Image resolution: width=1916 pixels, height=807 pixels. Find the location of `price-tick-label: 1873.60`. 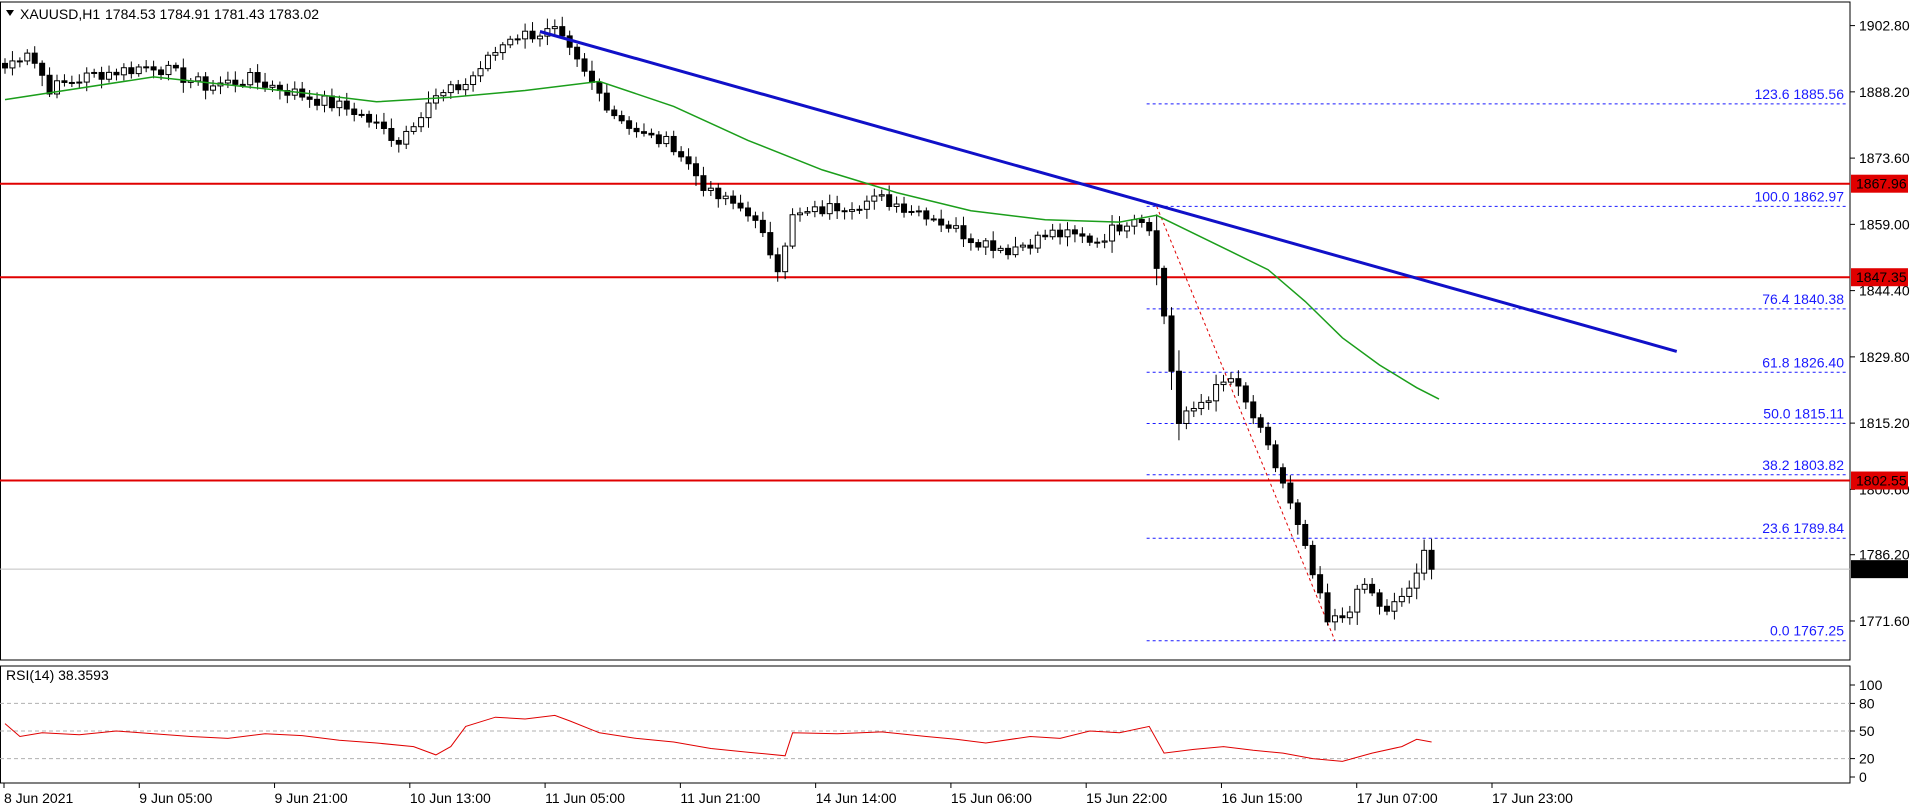

price-tick-label: 1873.60 is located at coordinates (1884, 158).